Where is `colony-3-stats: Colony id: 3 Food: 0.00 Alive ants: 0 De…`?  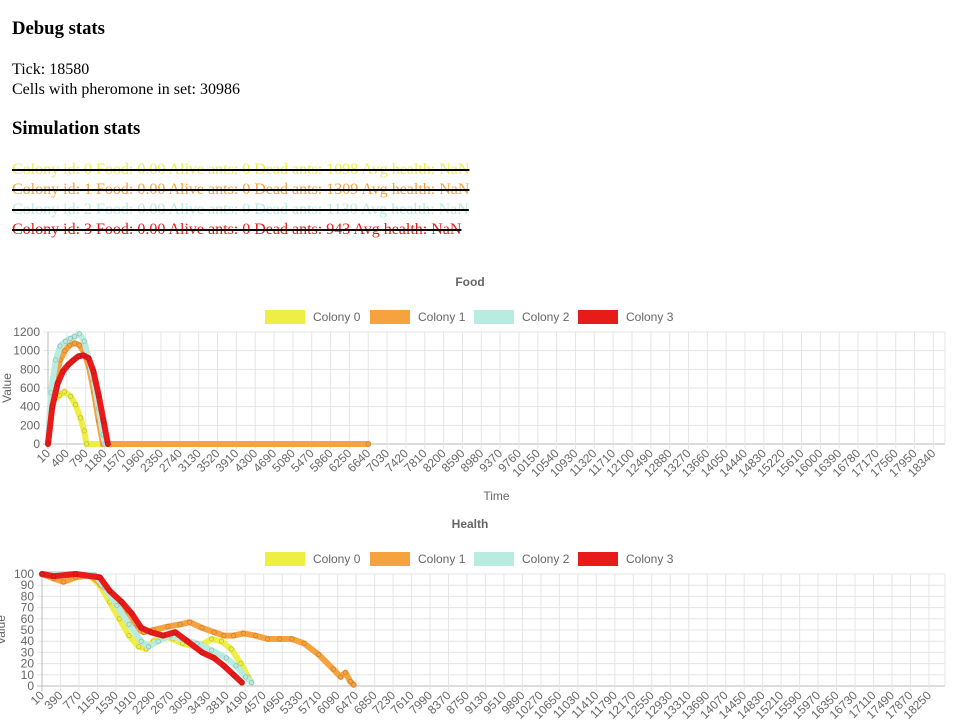
colony-3-stats: Colony id: 3 Food: 0.00 Alive ants: 0 De… is located at coordinates (237, 229).